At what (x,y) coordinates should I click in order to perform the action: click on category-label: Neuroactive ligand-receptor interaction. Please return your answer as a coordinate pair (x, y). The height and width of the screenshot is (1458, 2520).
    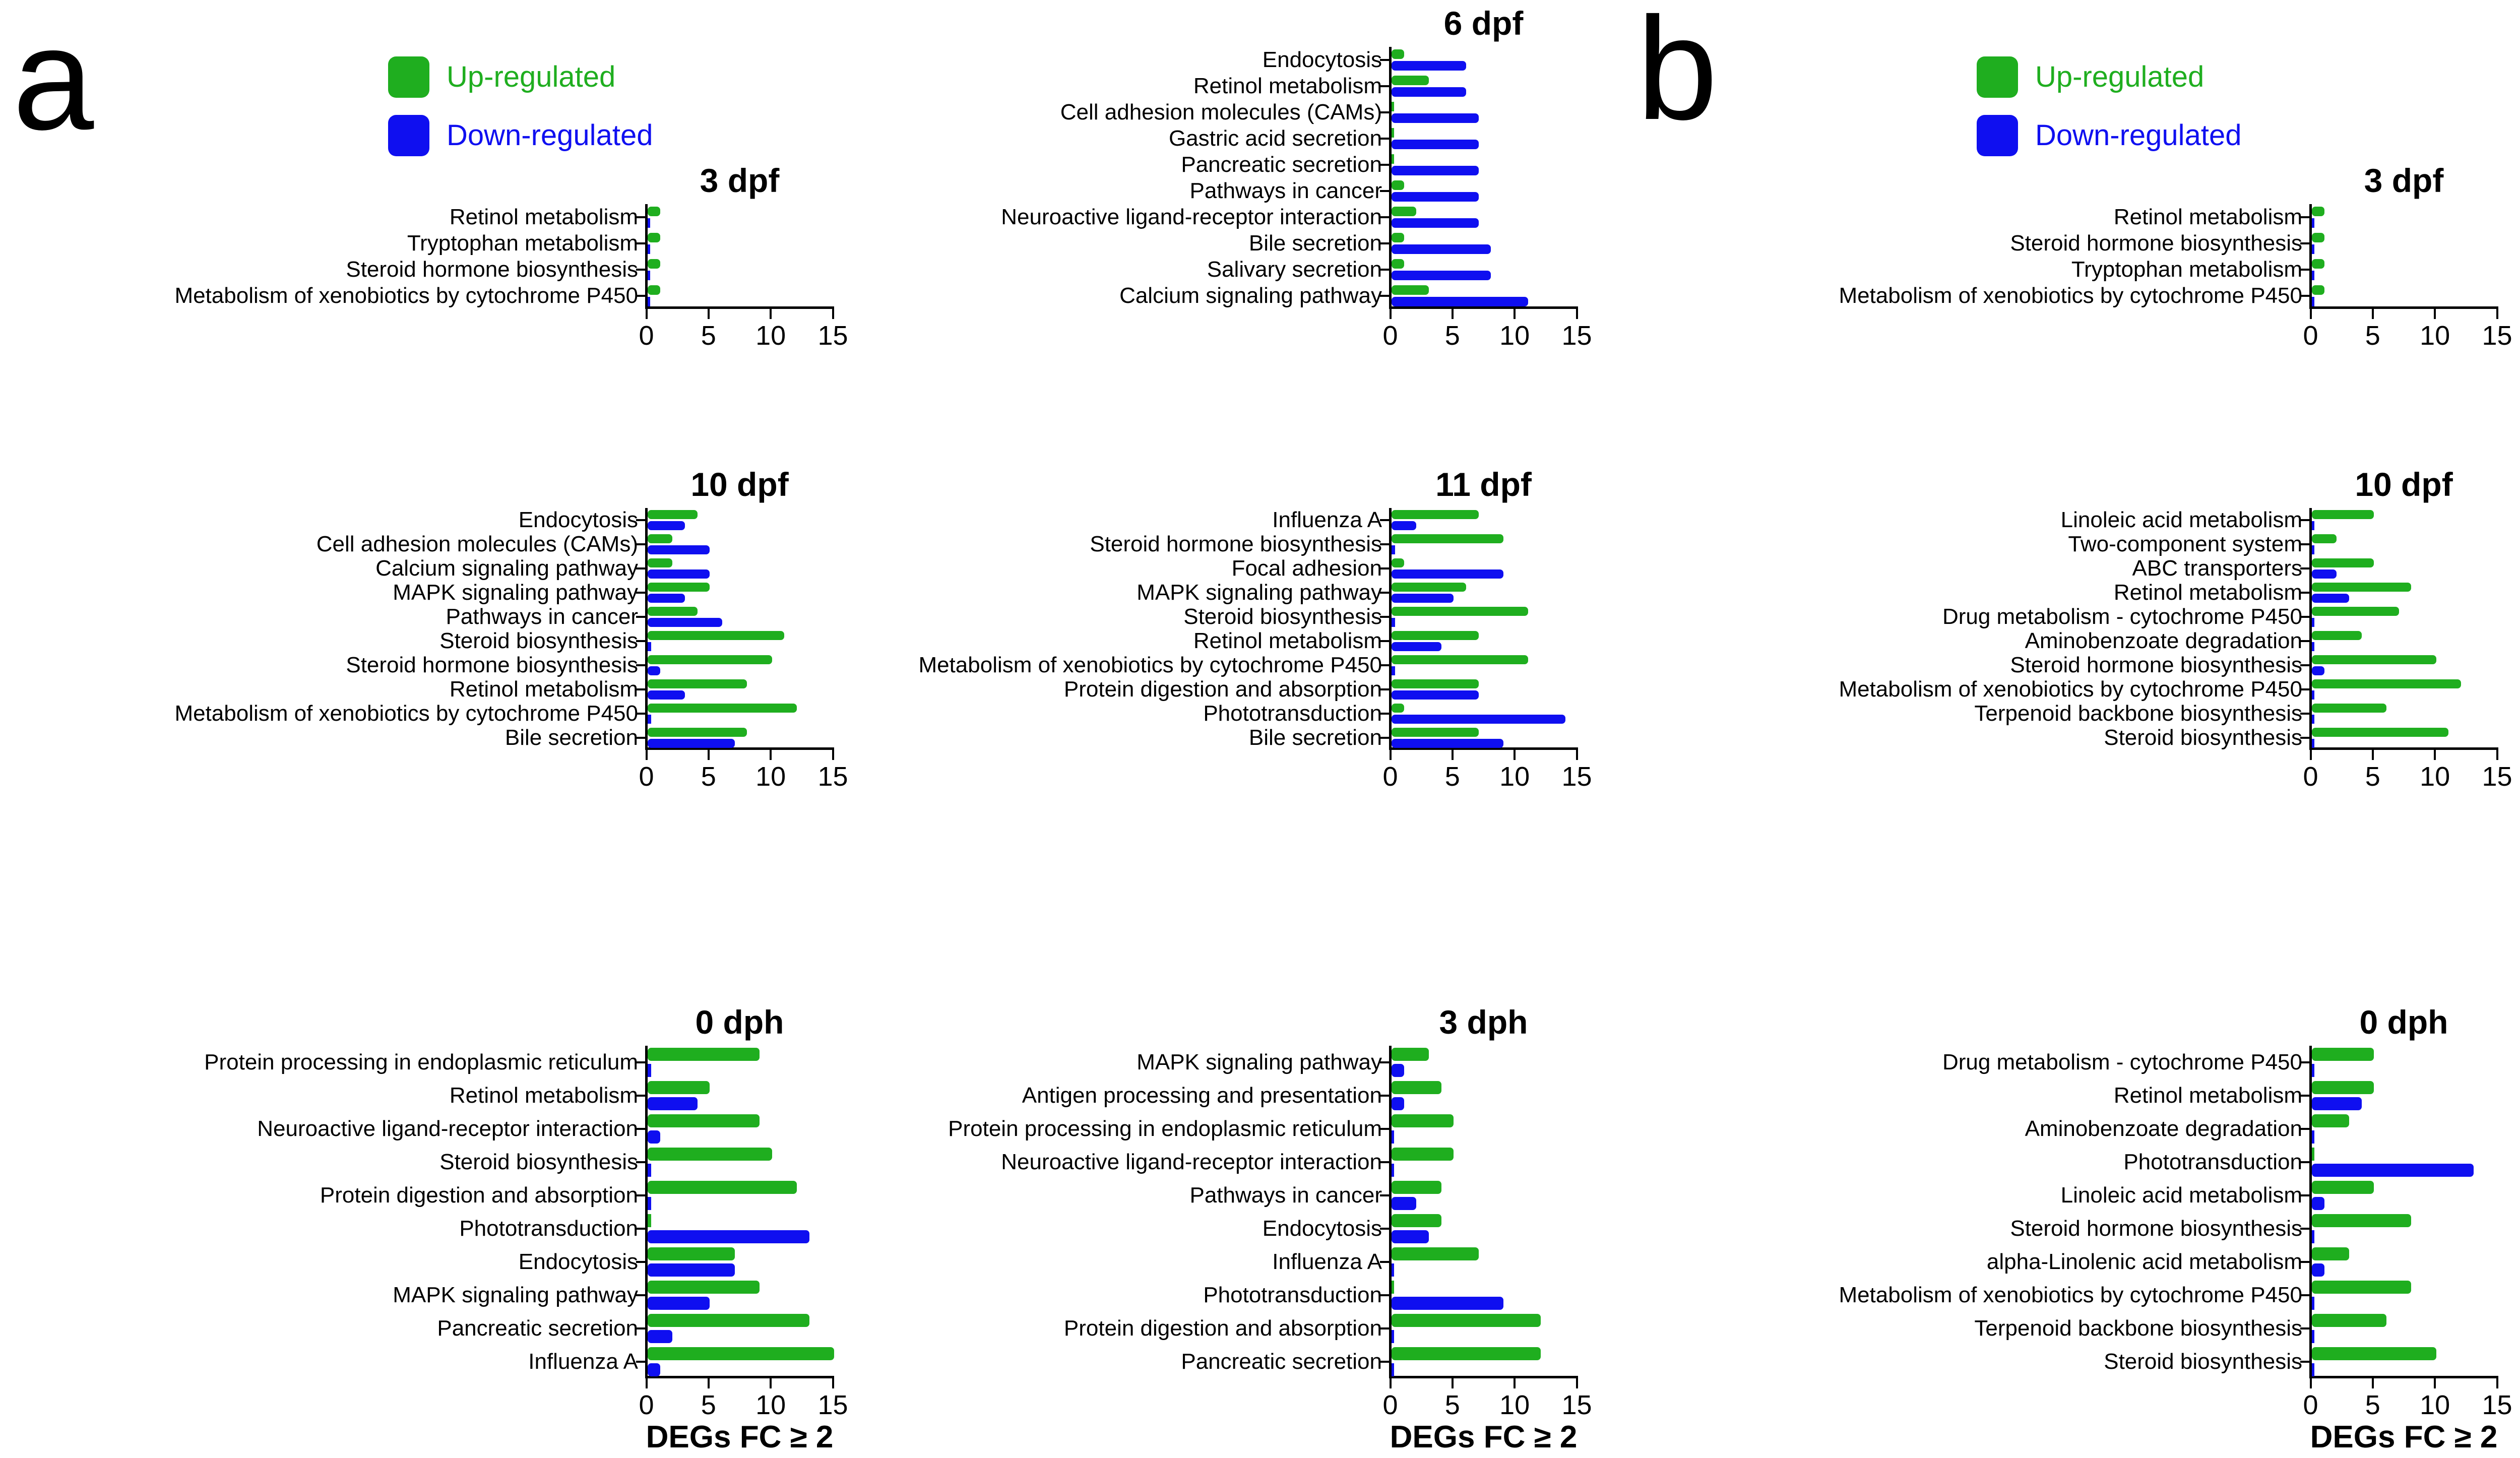
    Looking at the image, I should click on (1191, 216).